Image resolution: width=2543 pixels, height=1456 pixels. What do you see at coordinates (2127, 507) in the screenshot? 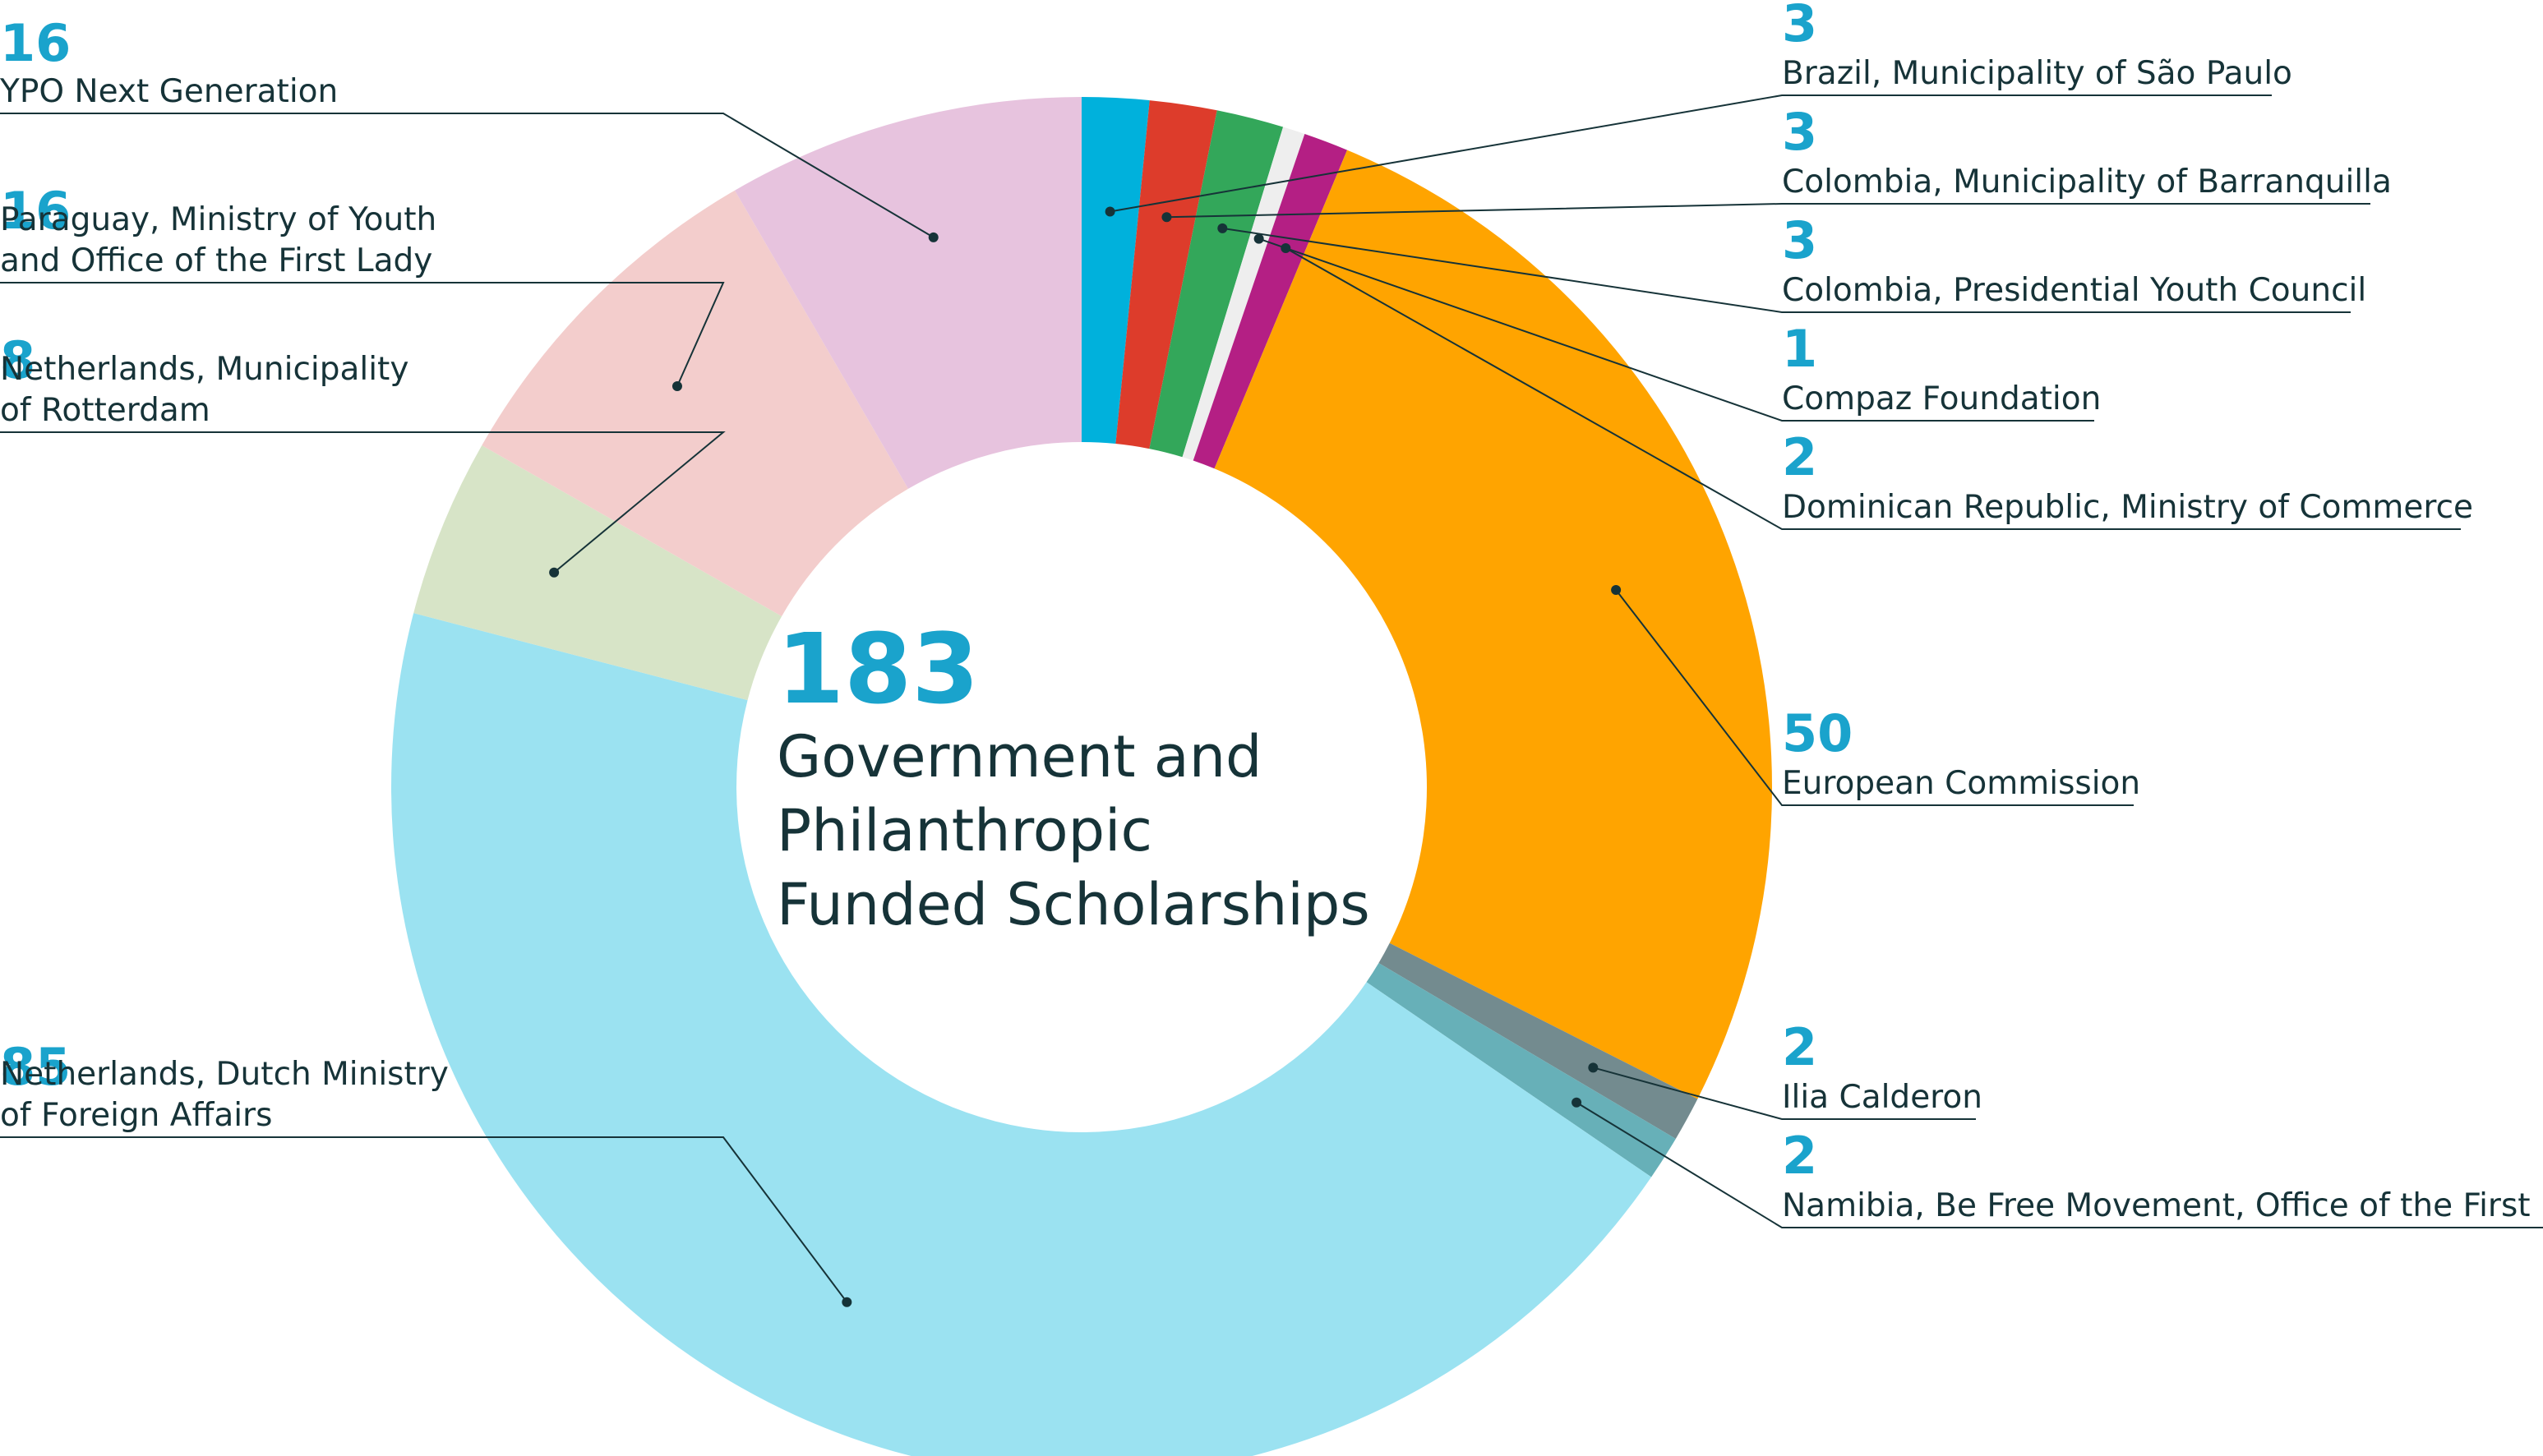
I see `slice-label-5: Dominican Republic, Ministry of Commerce` at bounding box center [2127, 507].